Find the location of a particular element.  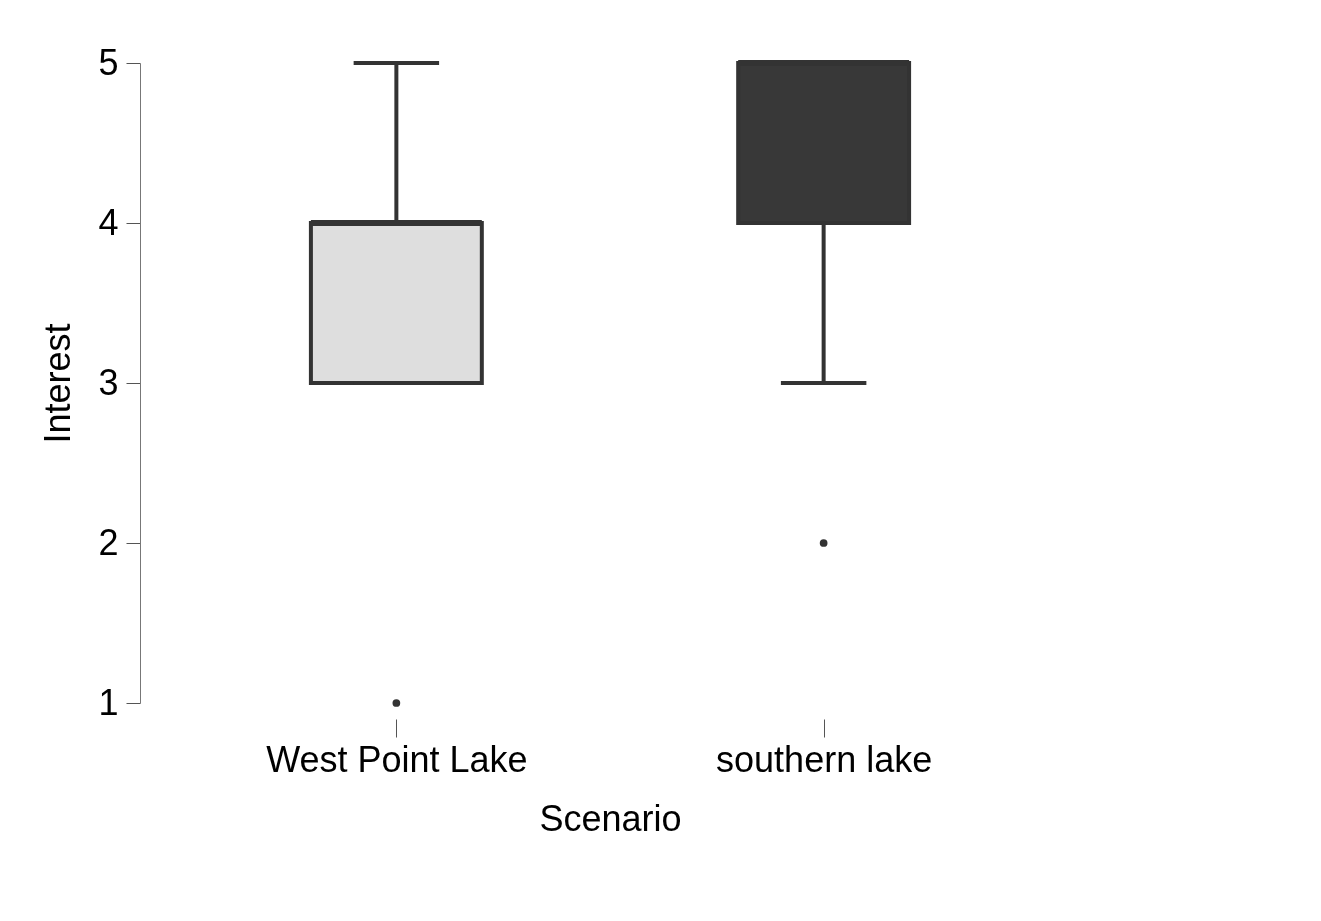

y-axis-title: Interest is located at coordinates (58, 383).